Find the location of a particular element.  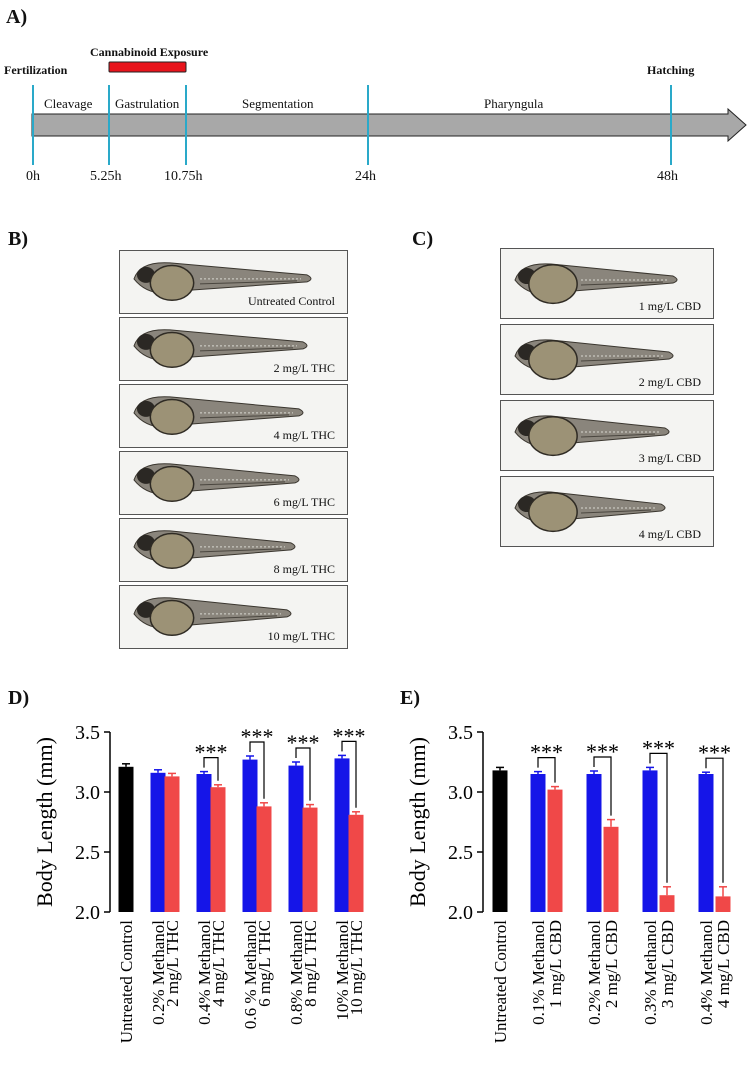

stage-pharyngula: Pharyngula is located at coordinates (514, 103).